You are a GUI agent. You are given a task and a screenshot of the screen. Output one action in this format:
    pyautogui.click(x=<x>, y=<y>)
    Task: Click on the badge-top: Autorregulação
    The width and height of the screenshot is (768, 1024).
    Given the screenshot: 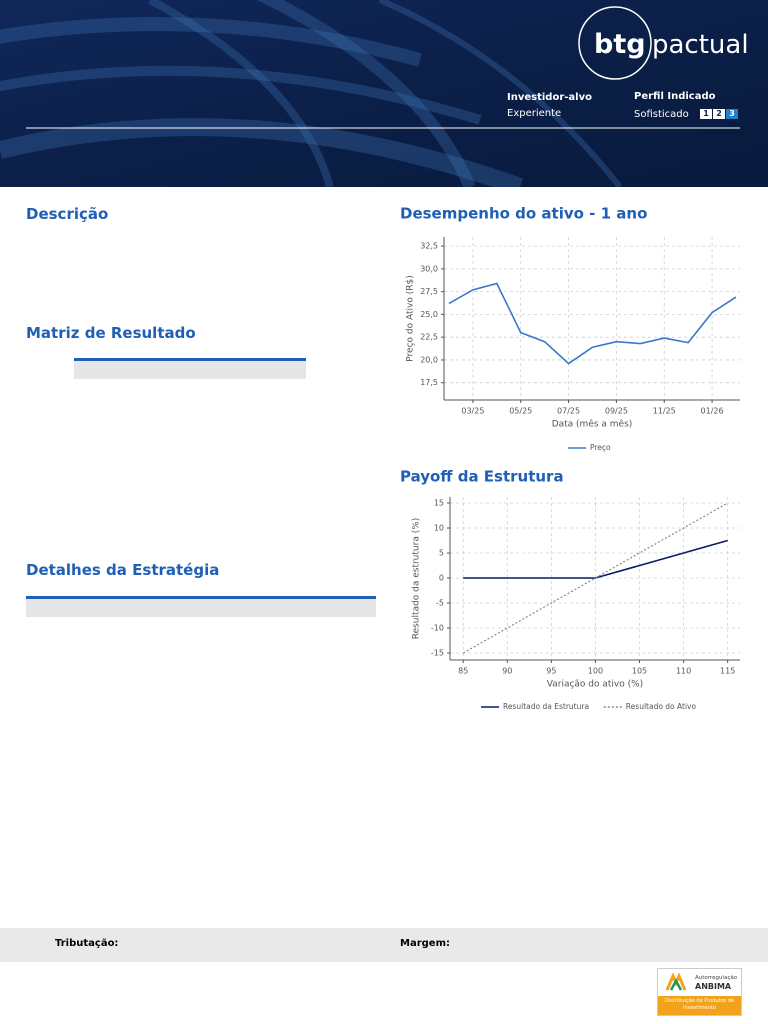 What is the action you would take?
    pyautogui.click(x=716, y=978)
    